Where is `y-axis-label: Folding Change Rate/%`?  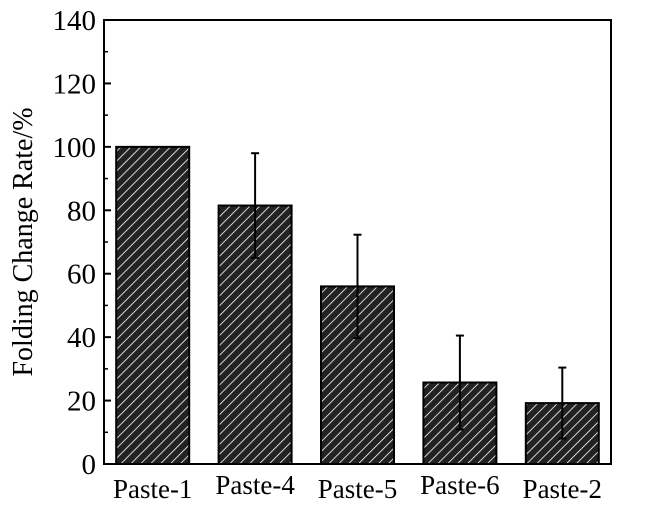 y-axis-label: Folding Change Rate/% is located at coordinates (23, 241).